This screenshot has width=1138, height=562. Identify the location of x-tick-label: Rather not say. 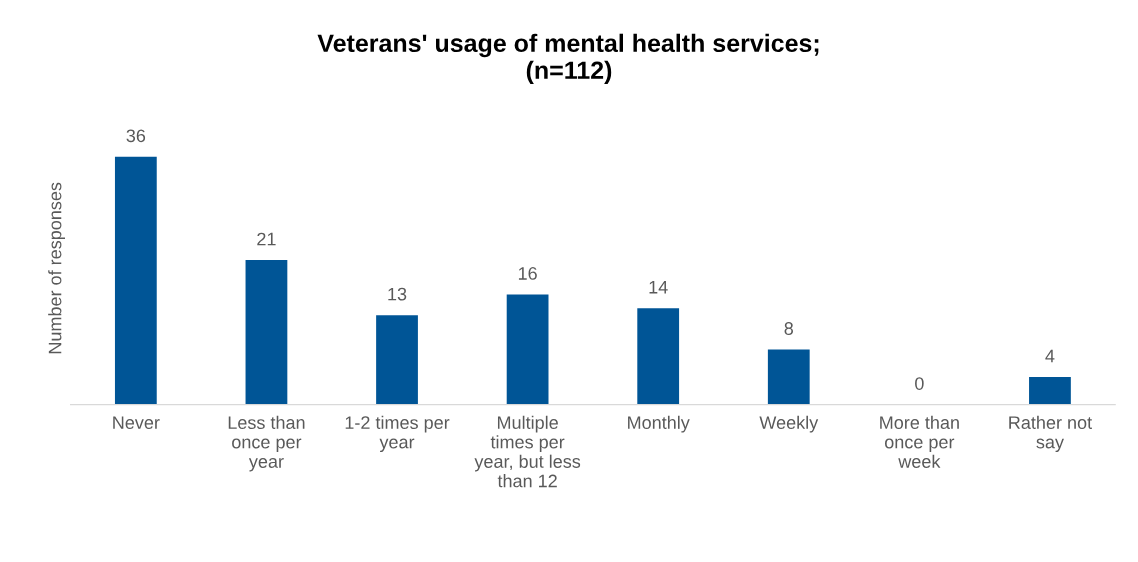
(1050, 434).